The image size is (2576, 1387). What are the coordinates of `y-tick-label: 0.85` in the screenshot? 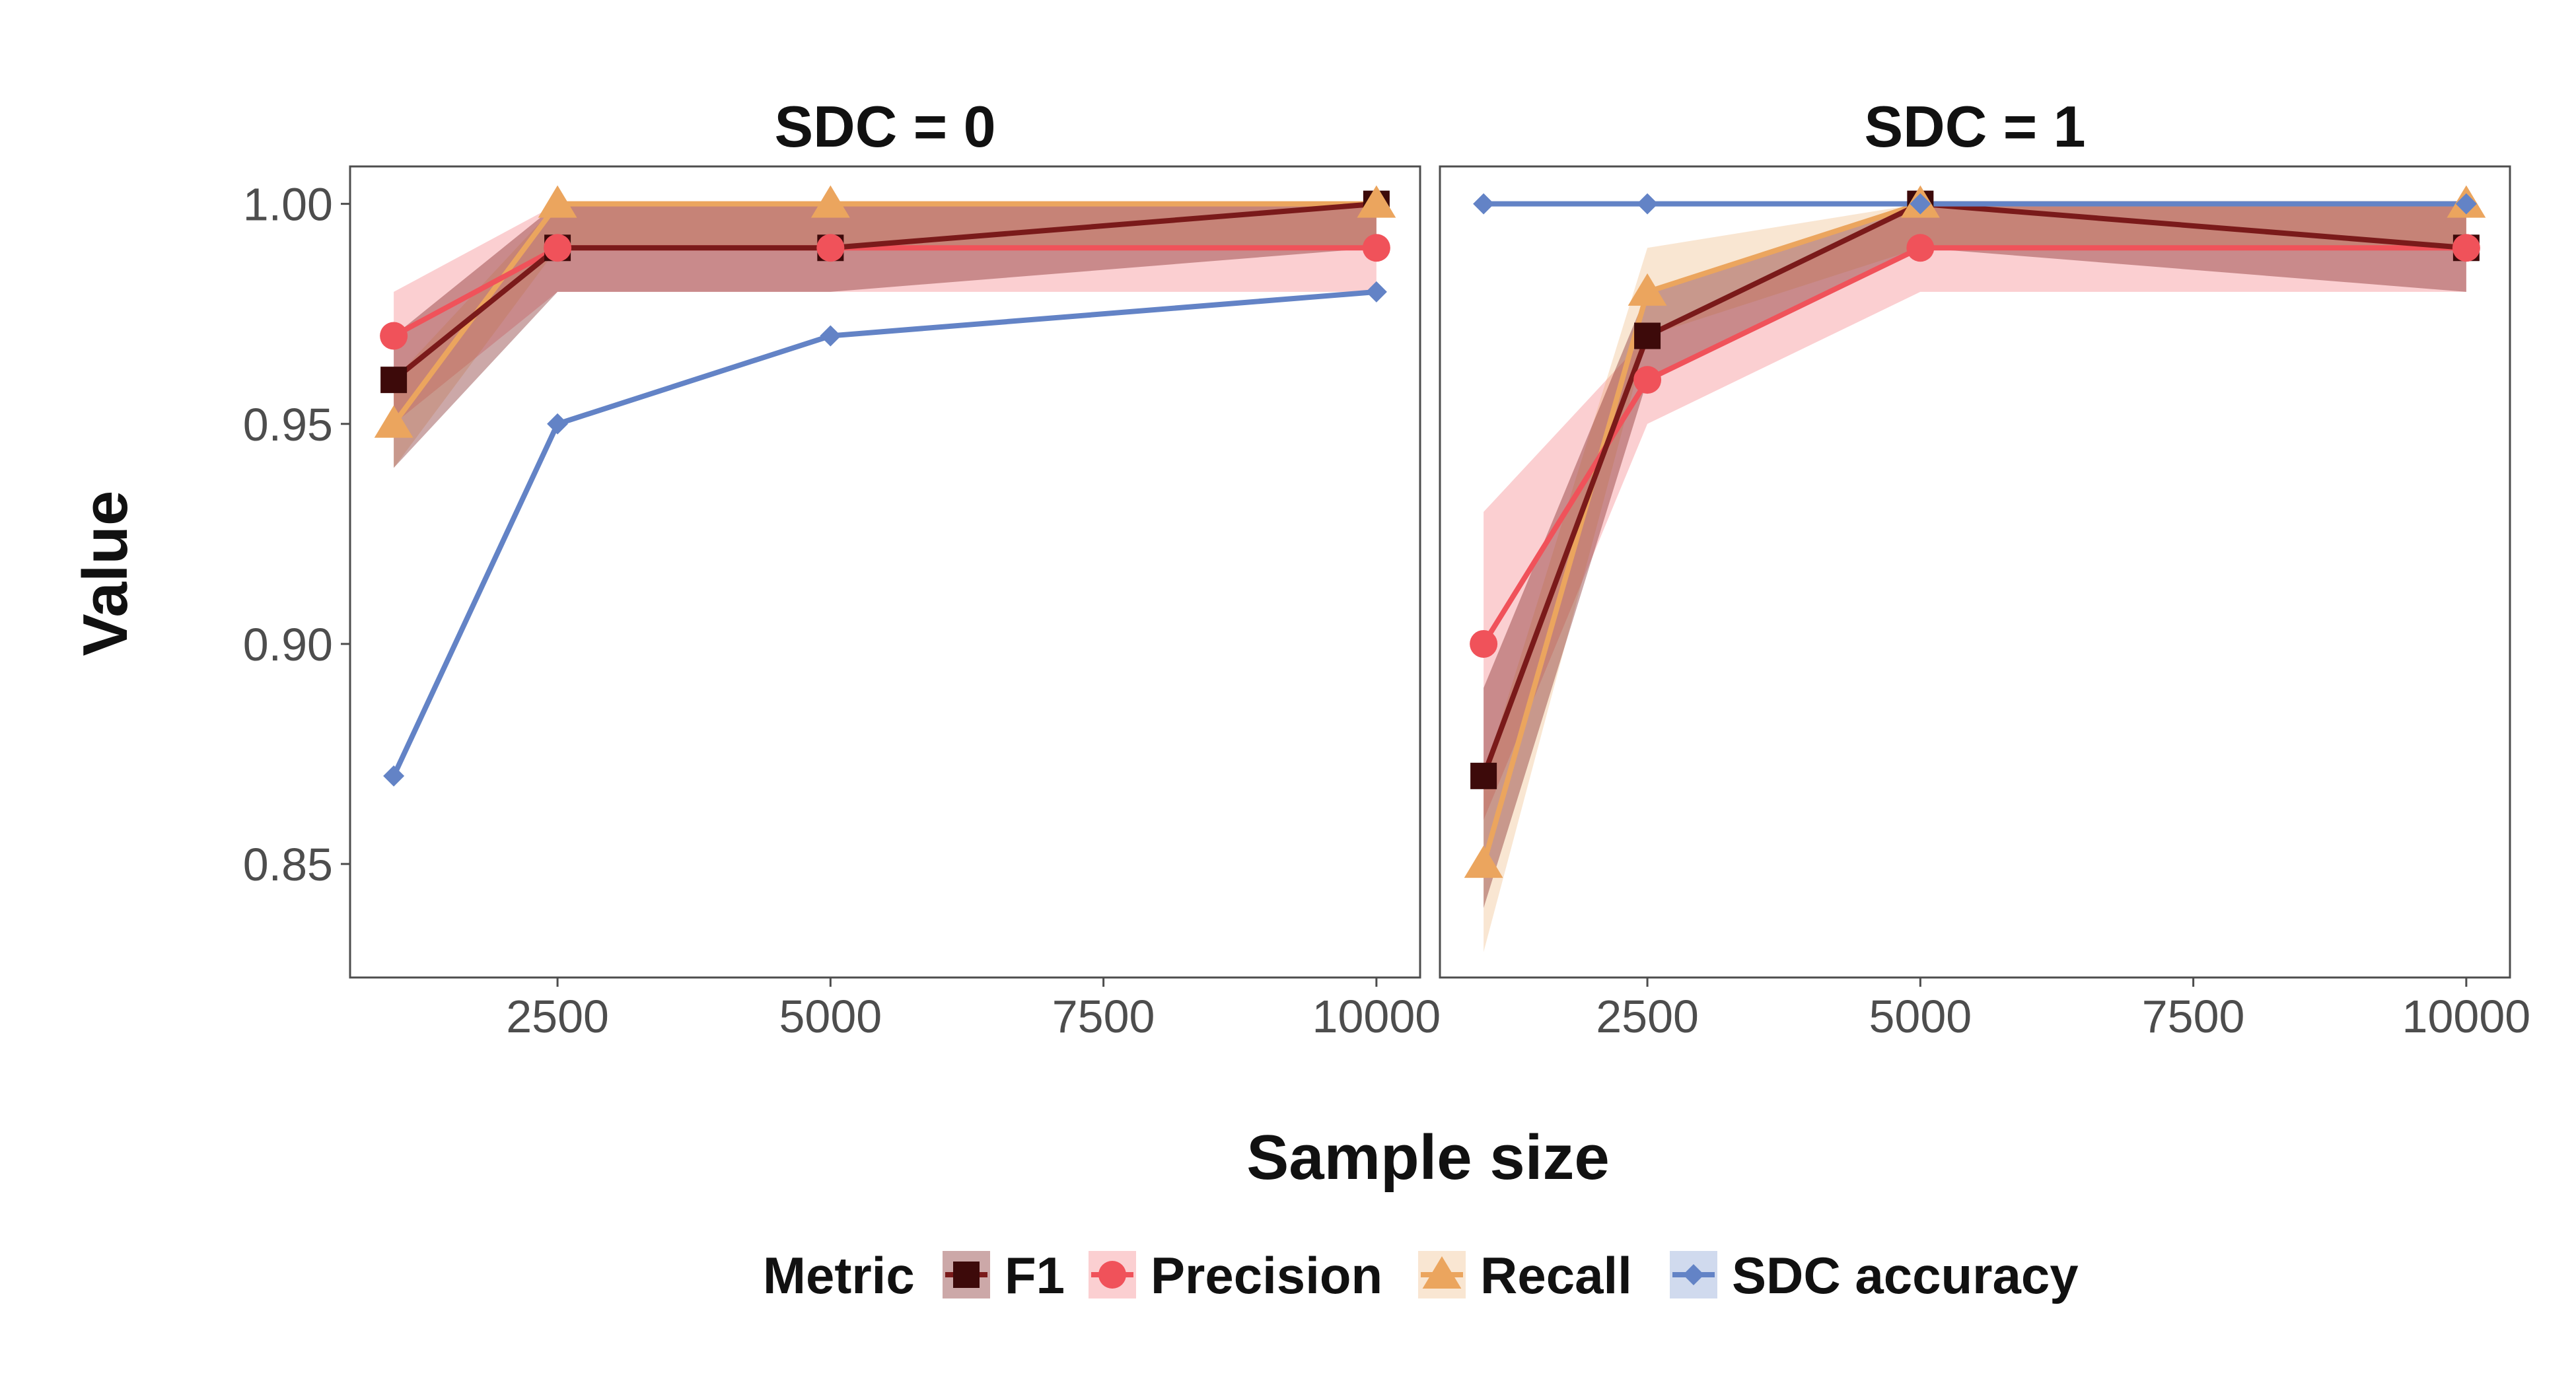 It's located at (288, 864).